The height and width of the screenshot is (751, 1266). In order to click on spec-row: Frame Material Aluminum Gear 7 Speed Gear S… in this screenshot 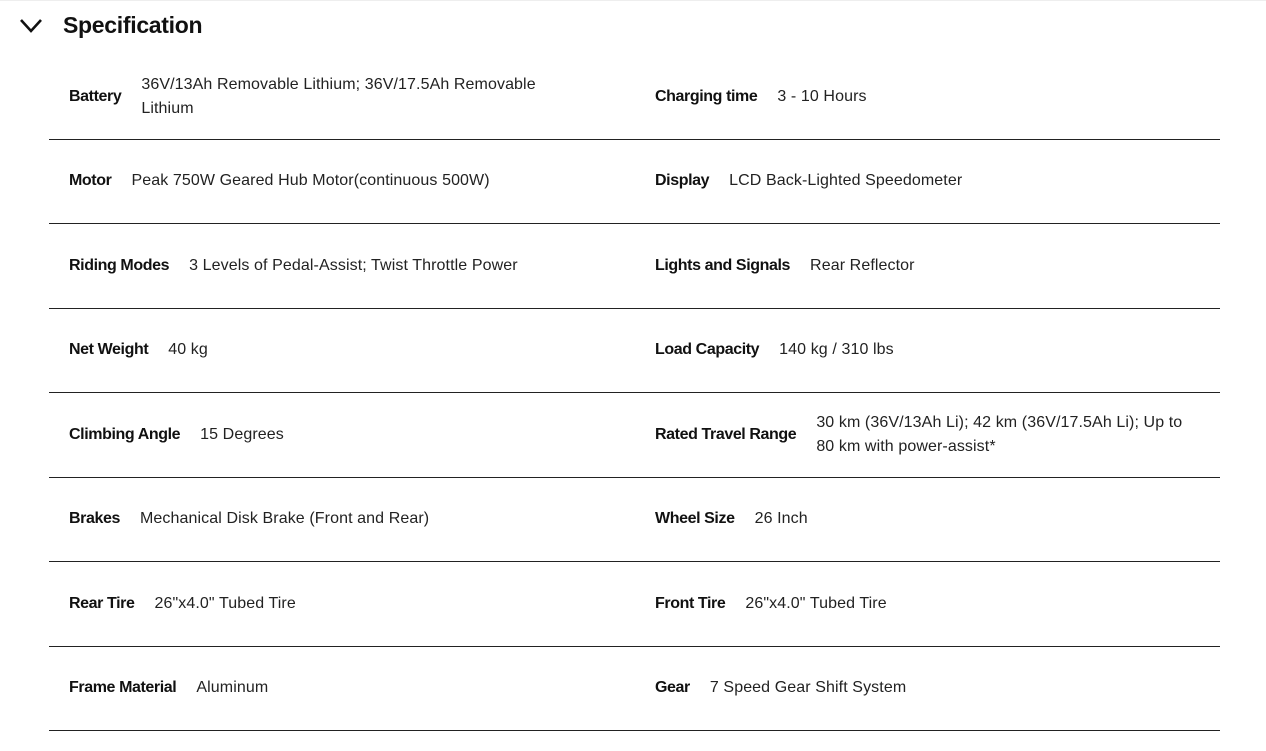, I will do `click(634, 689)`.